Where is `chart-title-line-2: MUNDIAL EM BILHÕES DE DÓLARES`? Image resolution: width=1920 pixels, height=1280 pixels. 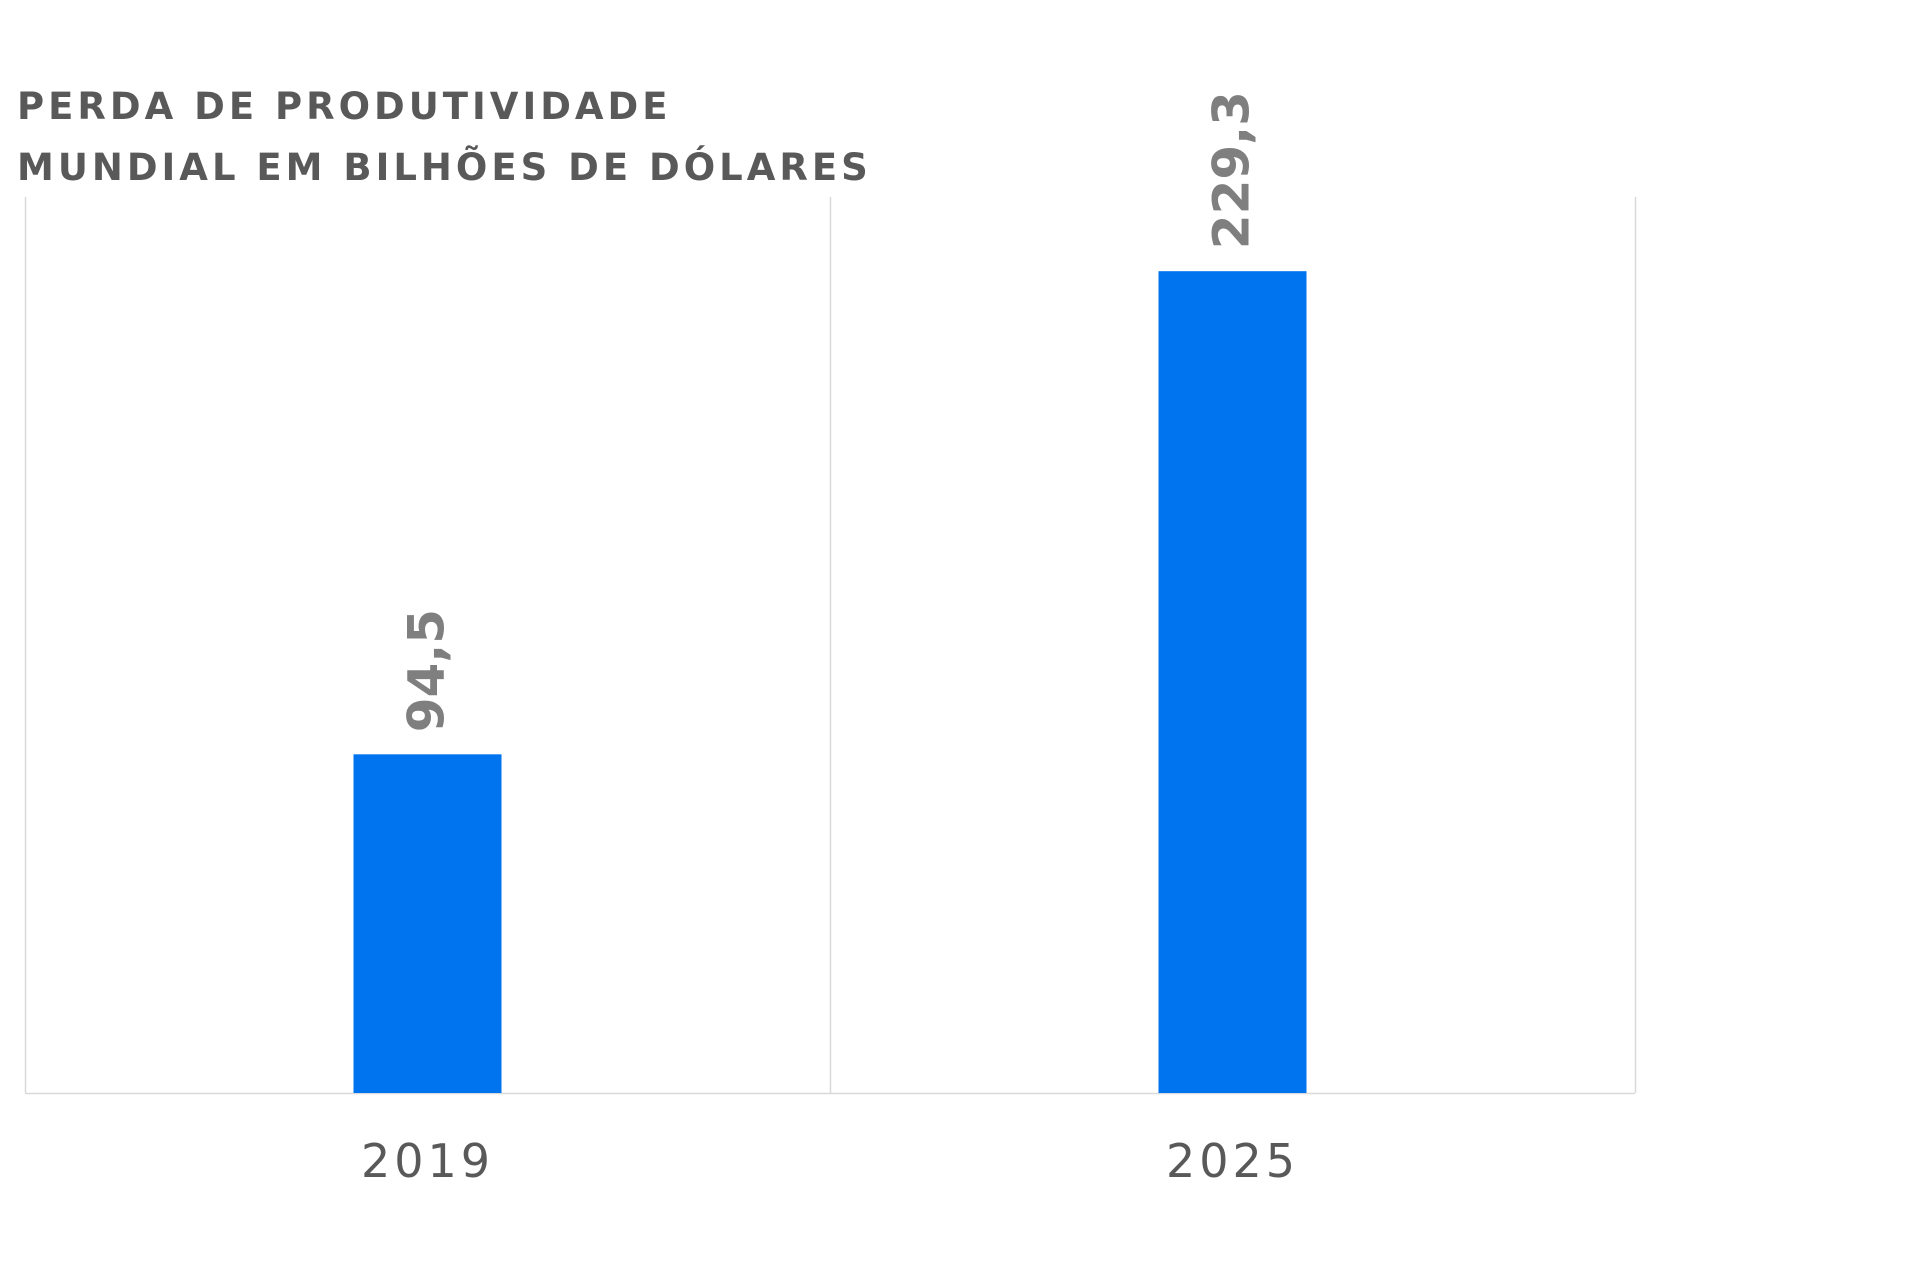
chart-title-line-2: MUNDIAL EM BILHÕES DE DÓLARES is located at coordinates (444, 167).